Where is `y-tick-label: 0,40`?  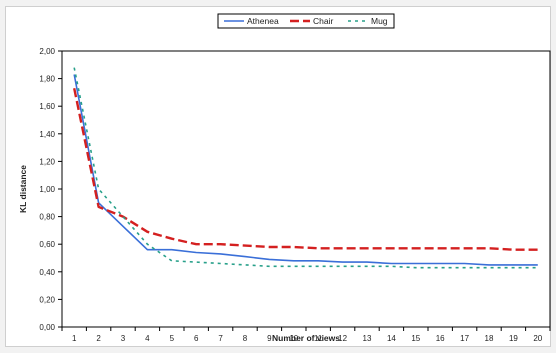
y-tick-label: 0,40 is located at coordinates (47, 272).